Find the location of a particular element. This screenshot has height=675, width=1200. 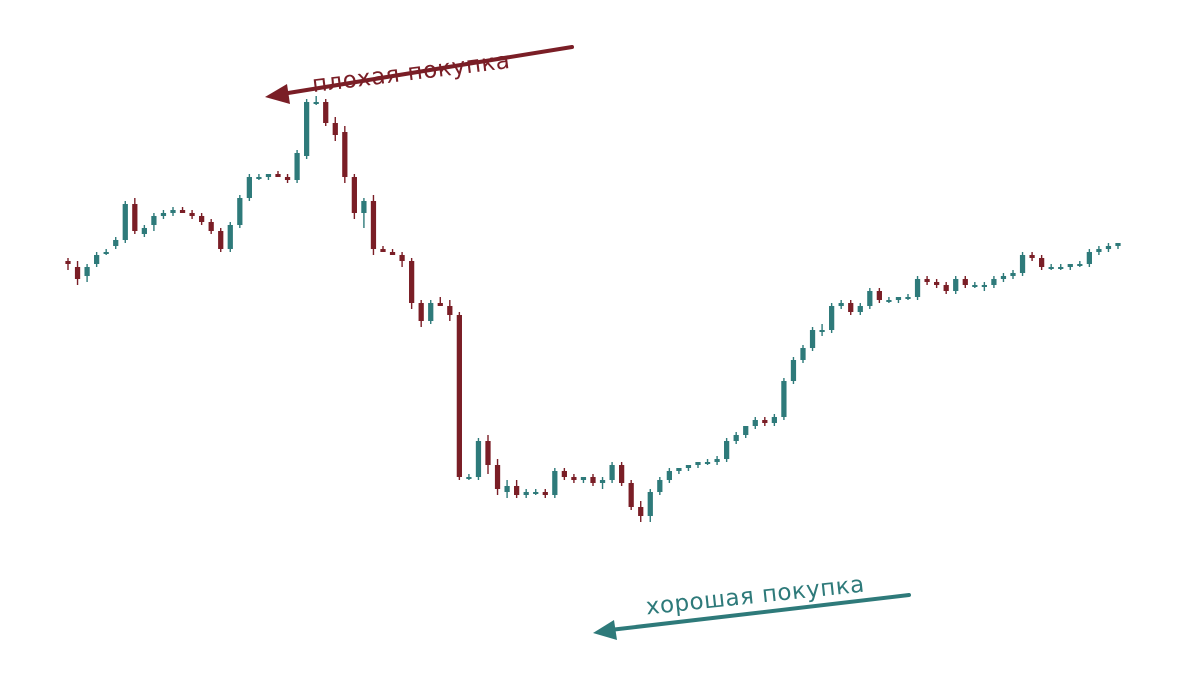

bad-purchase-annotation: плохая покупка is located at coordinates (419, 74).